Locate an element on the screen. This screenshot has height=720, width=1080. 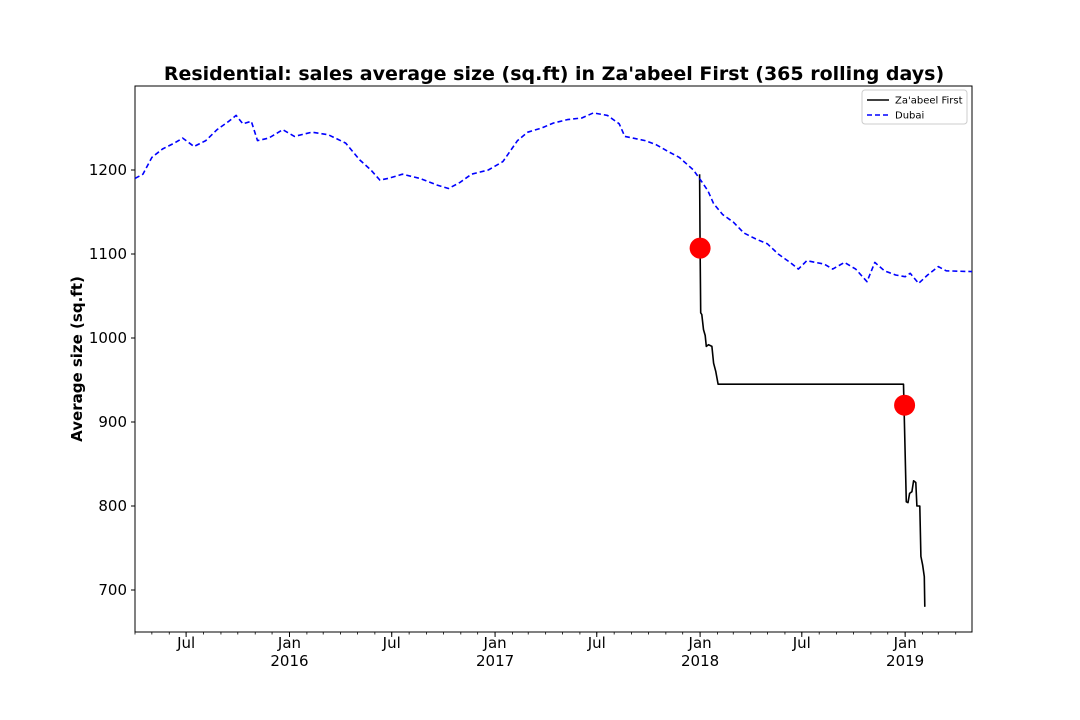
x-tick-year-label: 2018 is located at coordinates (700, 661).